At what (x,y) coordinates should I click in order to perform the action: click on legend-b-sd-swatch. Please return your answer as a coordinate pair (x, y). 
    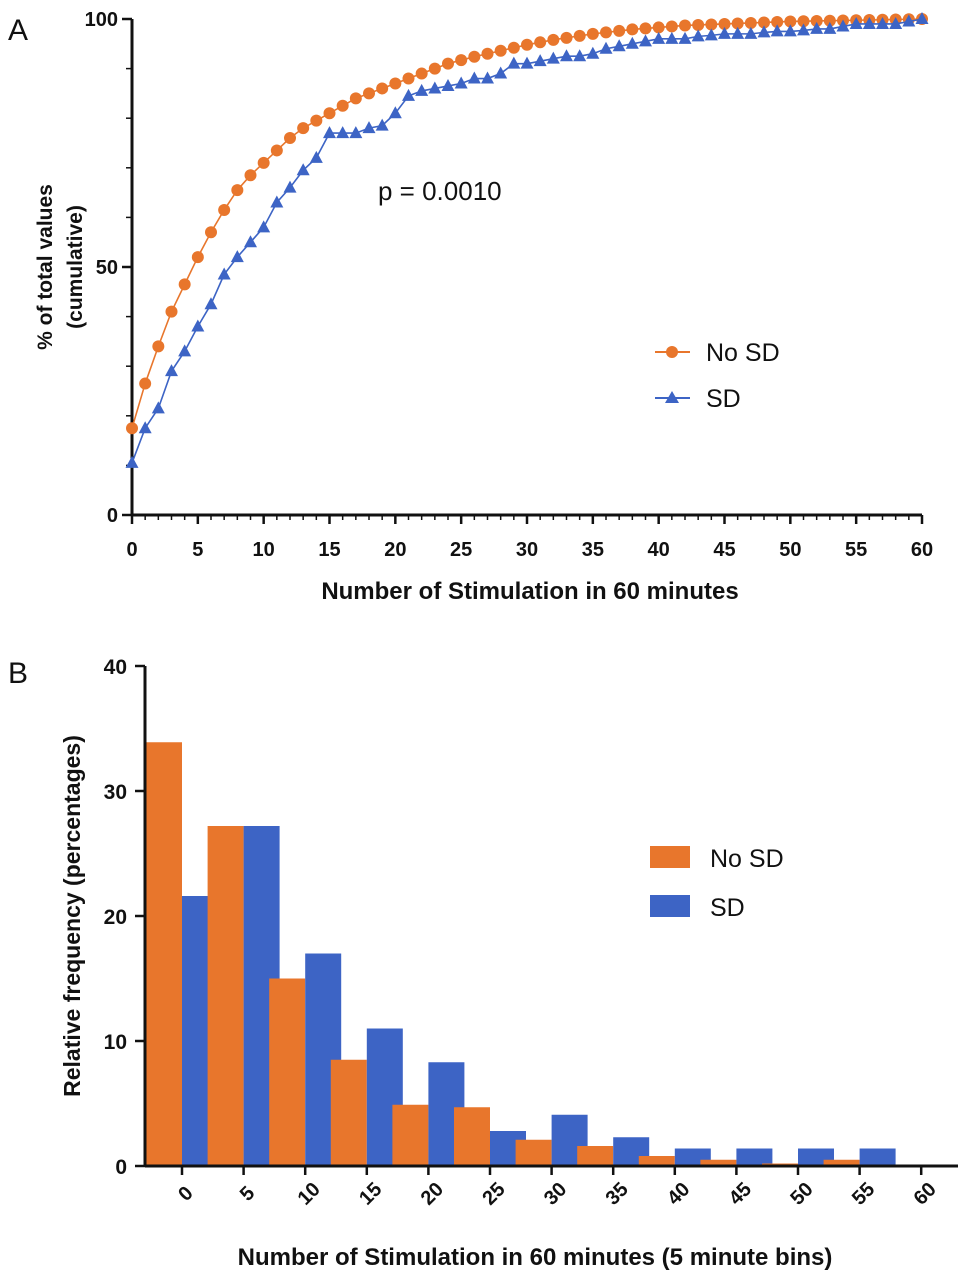
    Looking at the image, I should click on (670, 906).